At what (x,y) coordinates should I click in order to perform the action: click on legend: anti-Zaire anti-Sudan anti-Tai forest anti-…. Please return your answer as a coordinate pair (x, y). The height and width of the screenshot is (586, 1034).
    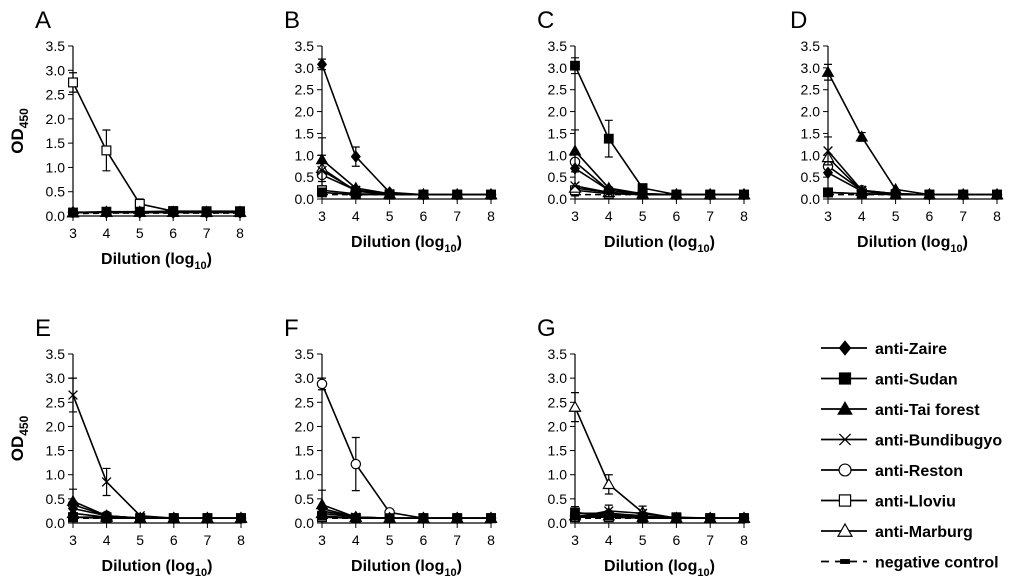
    Looking at the image, I should click on (911, 456).